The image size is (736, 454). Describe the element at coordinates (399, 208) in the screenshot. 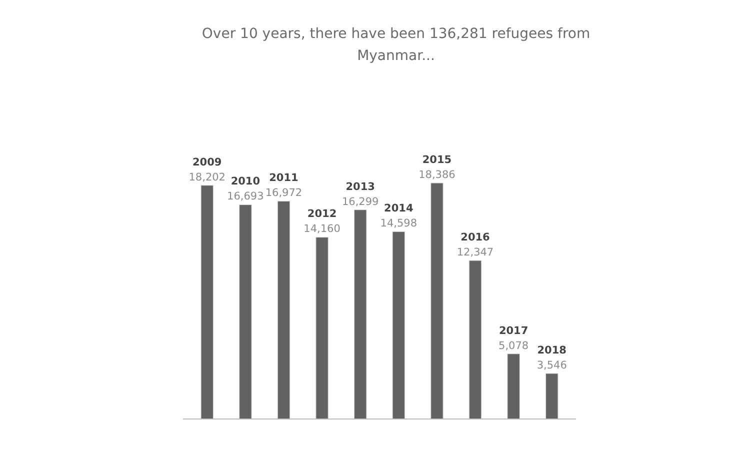

I see `x-tick-label: 2014` at that location.